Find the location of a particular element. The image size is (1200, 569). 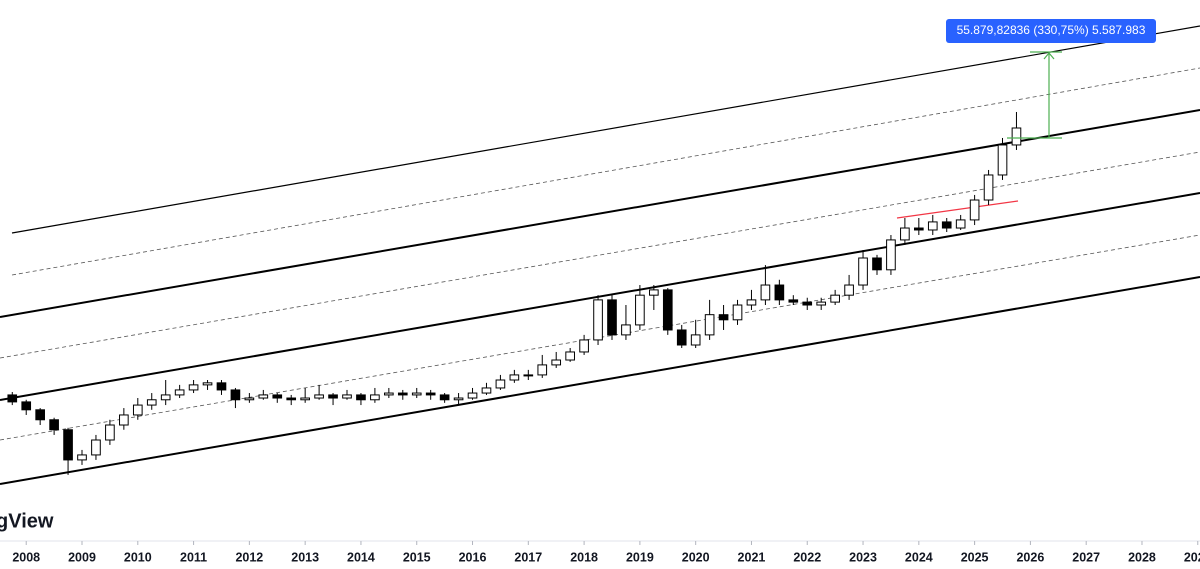

x-tick-label: 2011 is located at coordinates (193, 557).